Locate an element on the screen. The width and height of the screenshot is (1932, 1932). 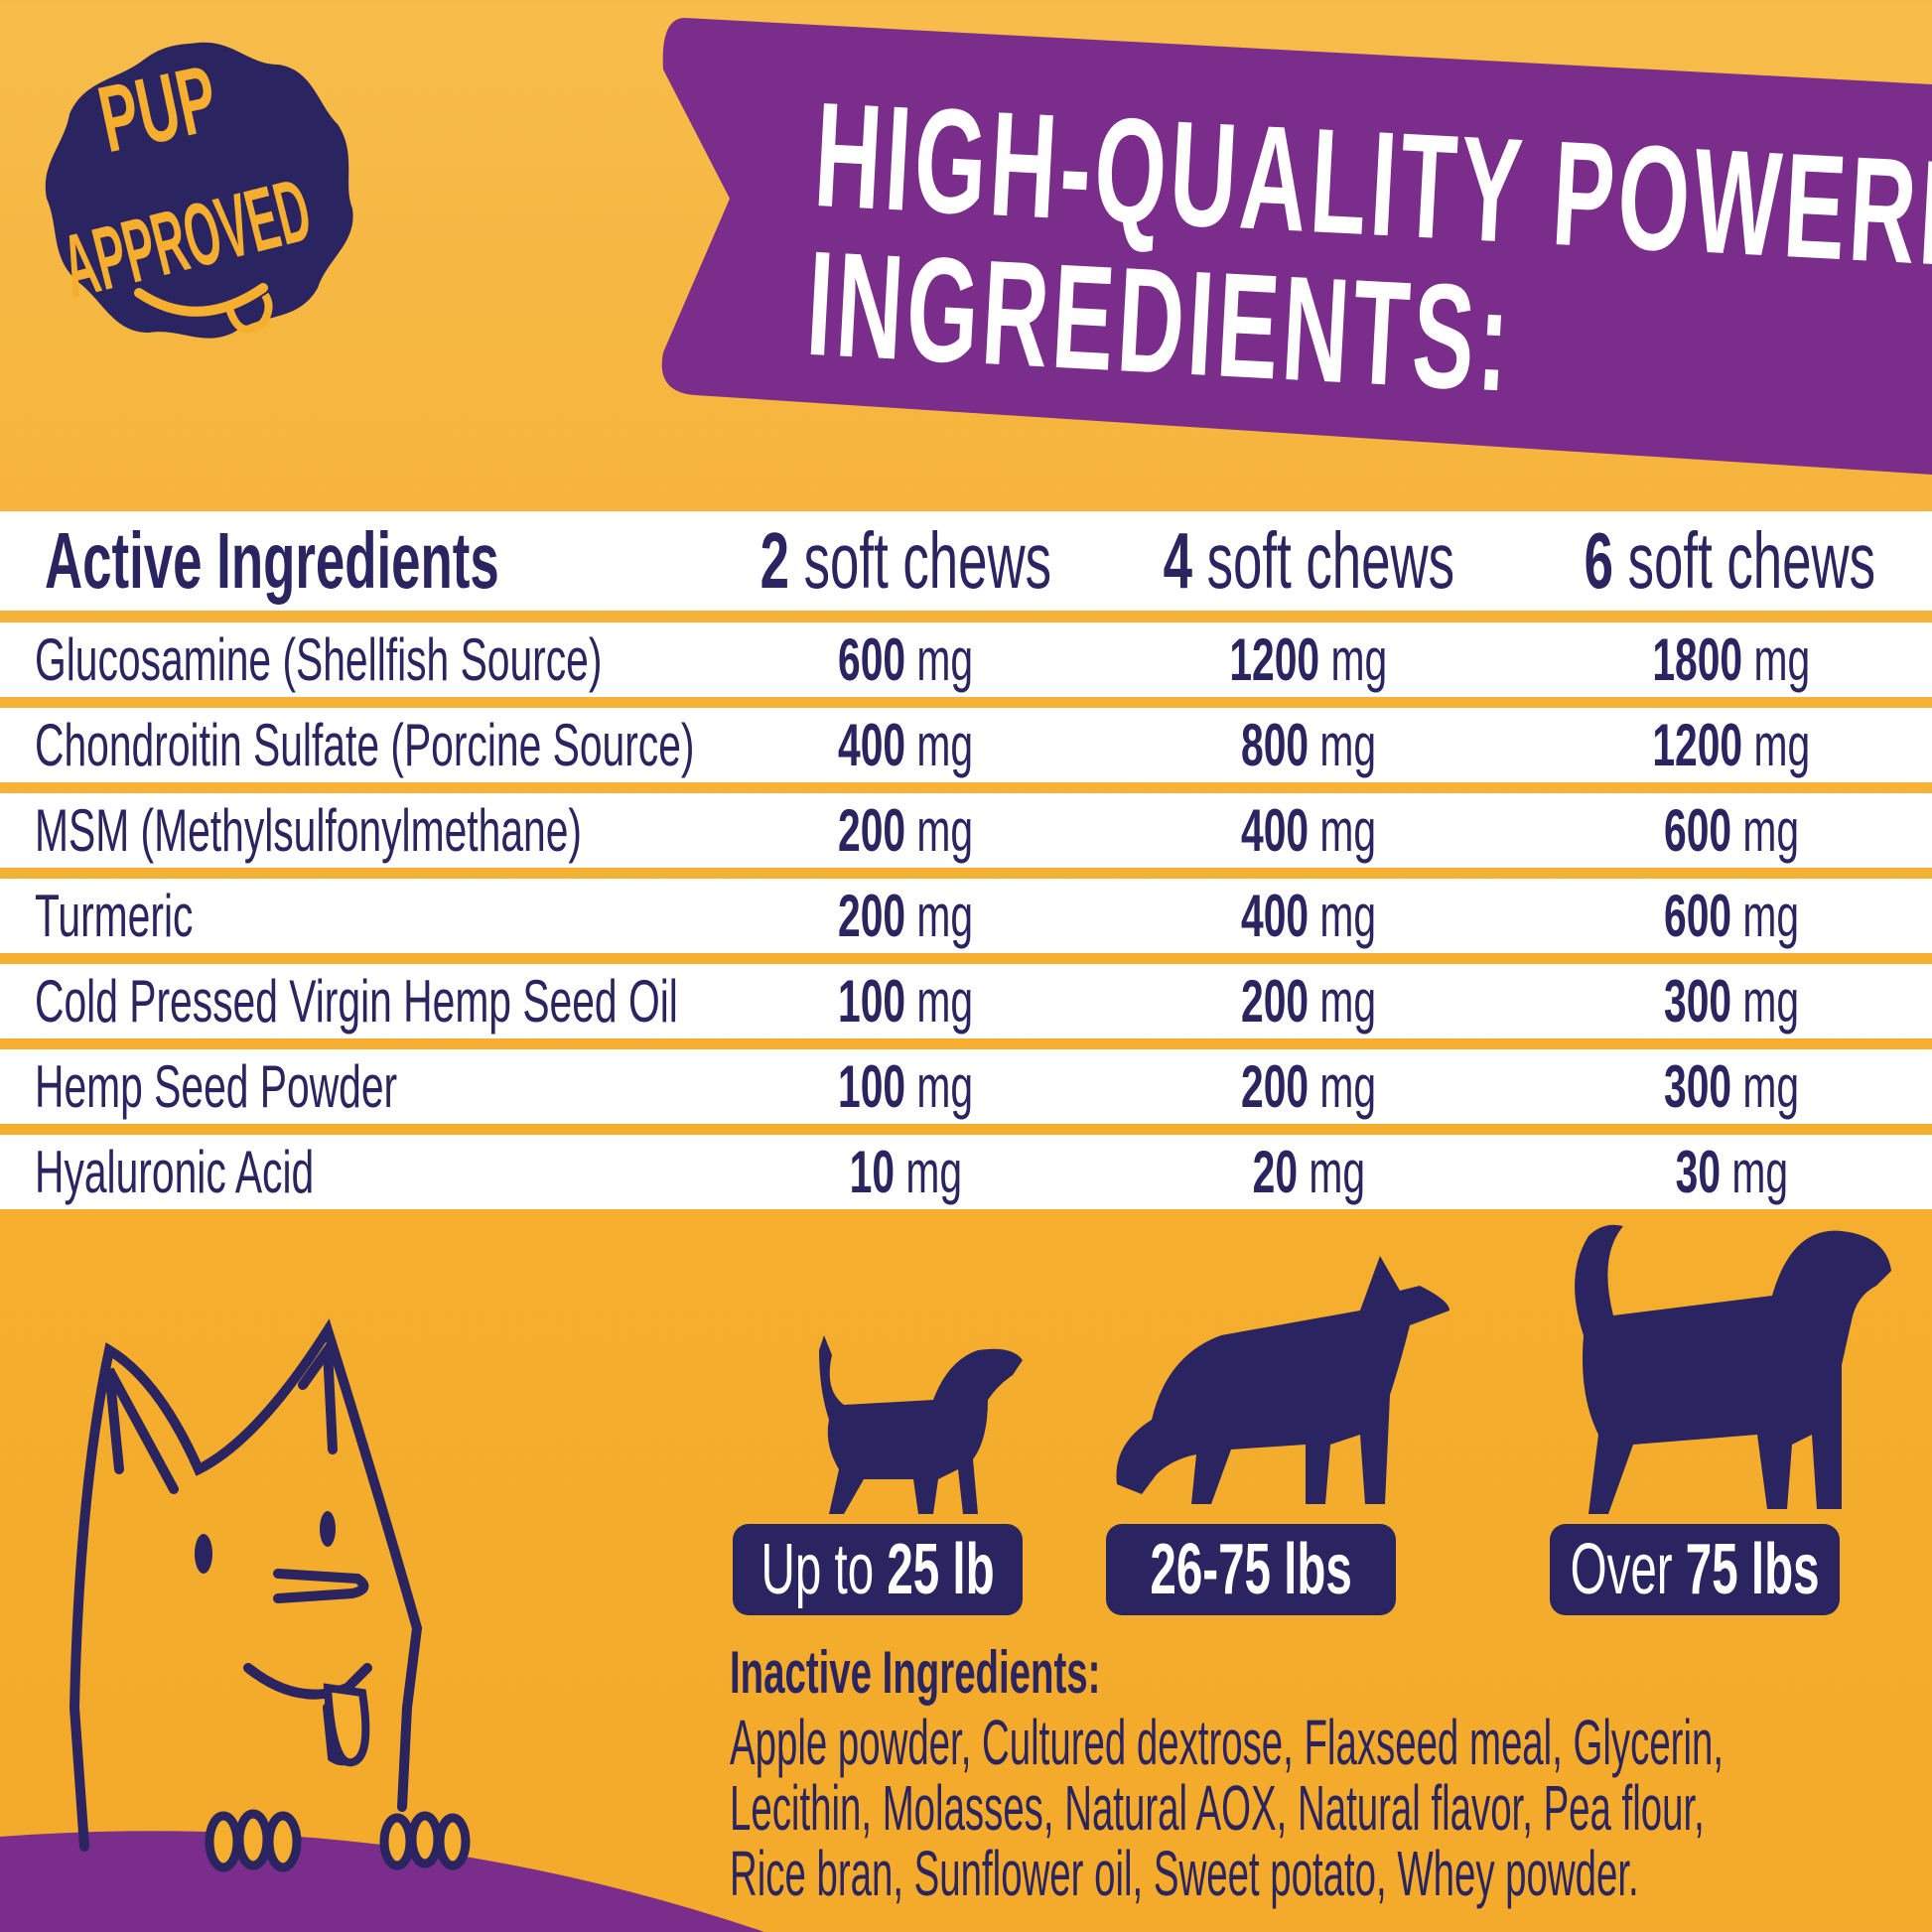
headline-line-2: INGREDIENTS: is located at coordinates (1159, 320).